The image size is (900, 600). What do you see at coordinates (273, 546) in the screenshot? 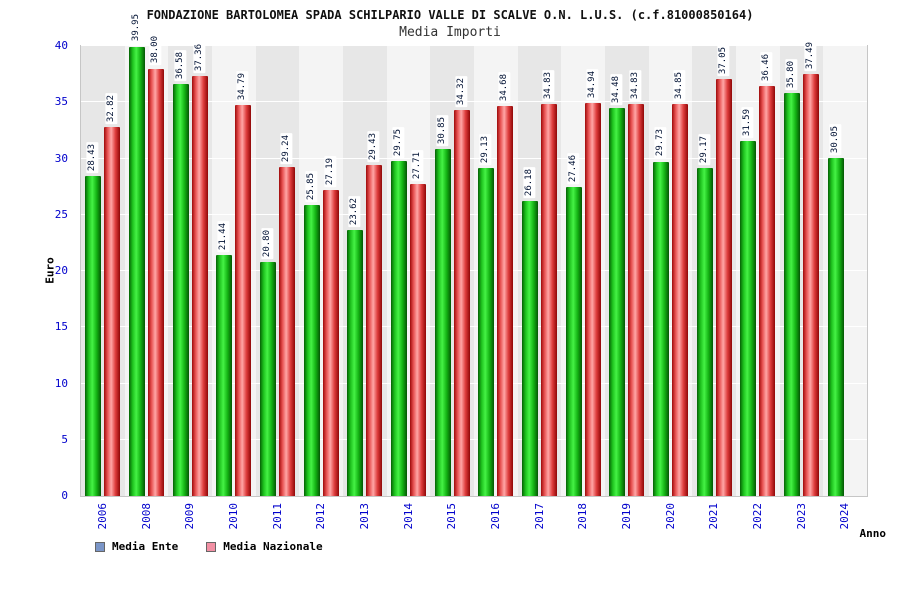
I see `legend-label-media-nazionale: Media Nazionale` at bounding box center [273, 546].